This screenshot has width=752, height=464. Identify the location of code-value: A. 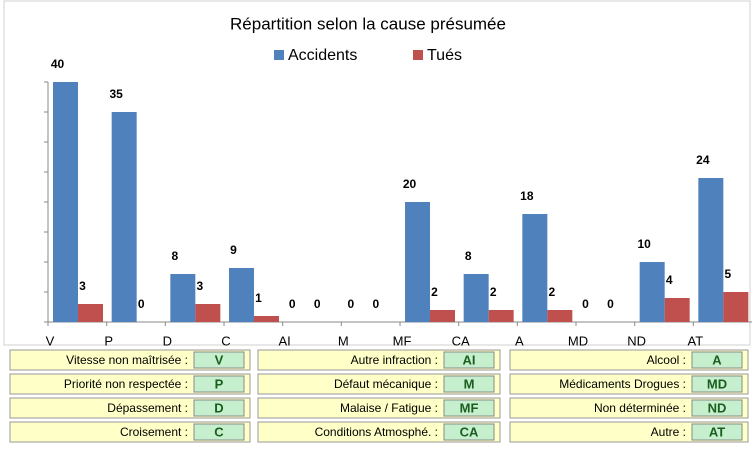
(717, 359).